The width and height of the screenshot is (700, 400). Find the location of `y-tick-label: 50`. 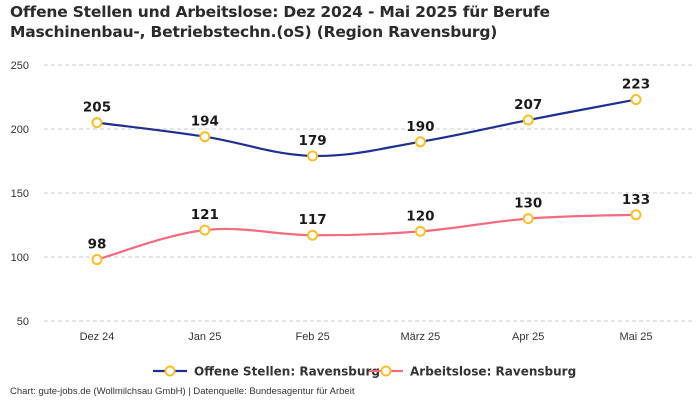

y-tick-label: 50 is located at coordinates (23, 322).